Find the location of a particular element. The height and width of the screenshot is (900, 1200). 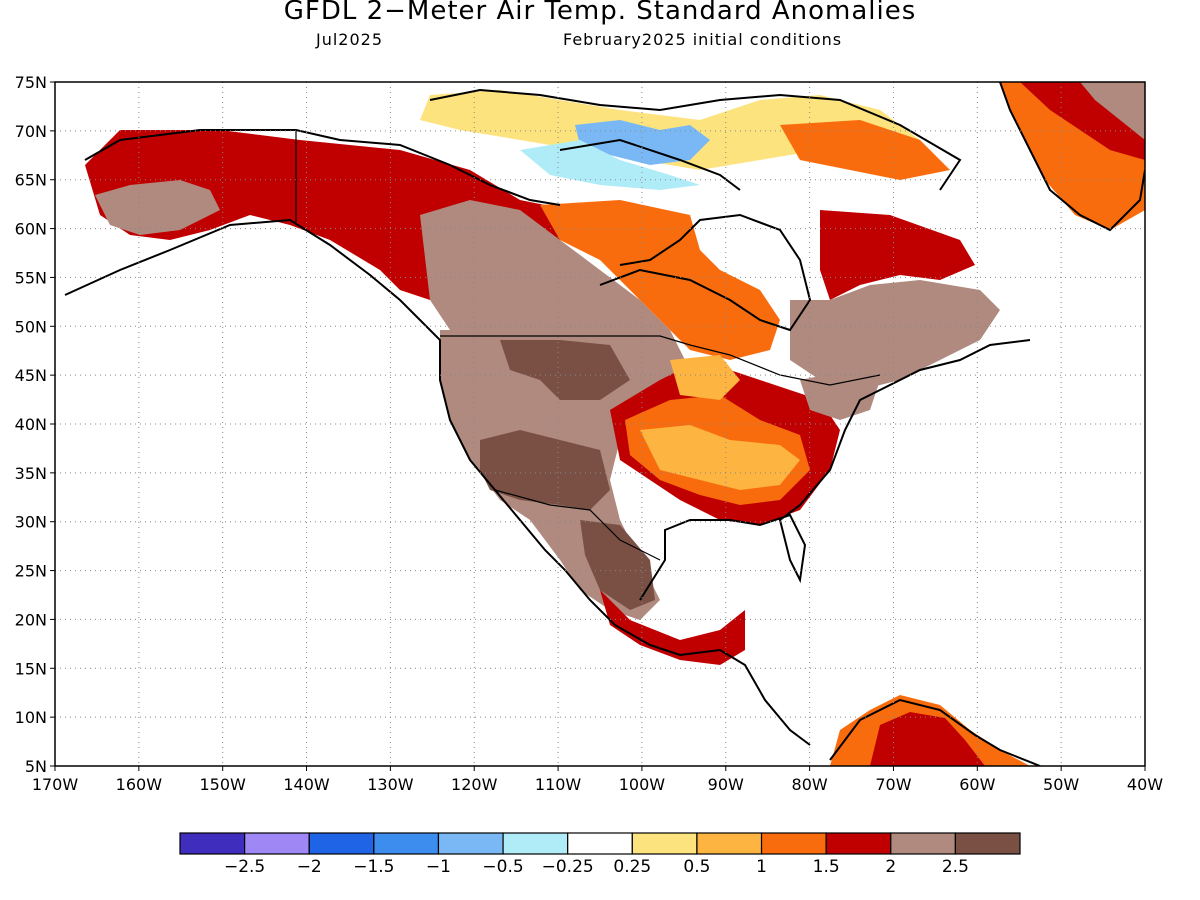

anomaly-region-west-alaska is located at coordinates (157, 207).